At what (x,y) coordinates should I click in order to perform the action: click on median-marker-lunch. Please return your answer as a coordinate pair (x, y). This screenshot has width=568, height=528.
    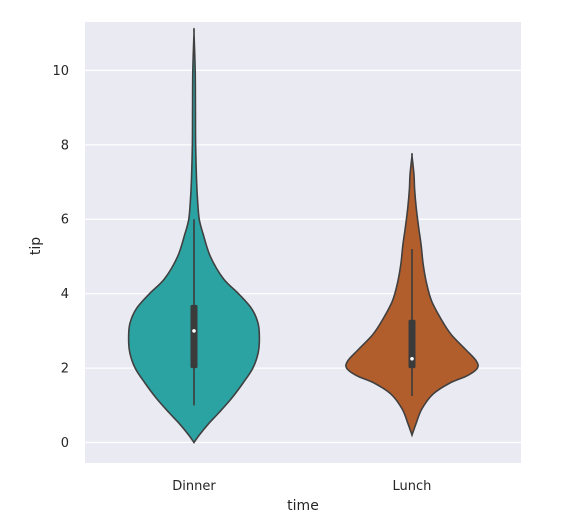
    Looking at the image, I should click on (412, 358).